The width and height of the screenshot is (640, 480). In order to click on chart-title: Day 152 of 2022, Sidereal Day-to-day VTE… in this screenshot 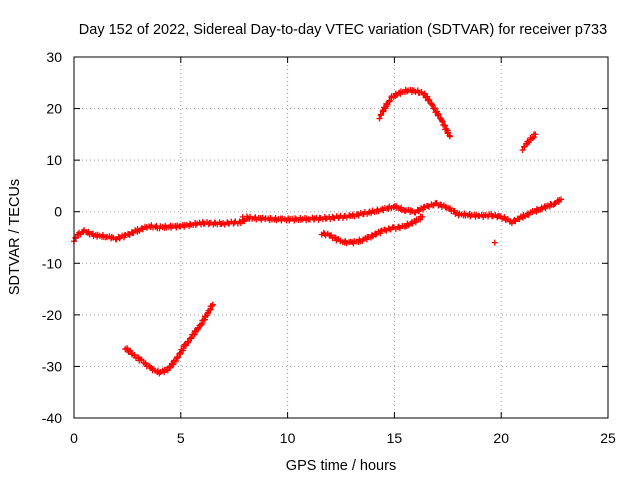, I will do `click(343, 30)`.